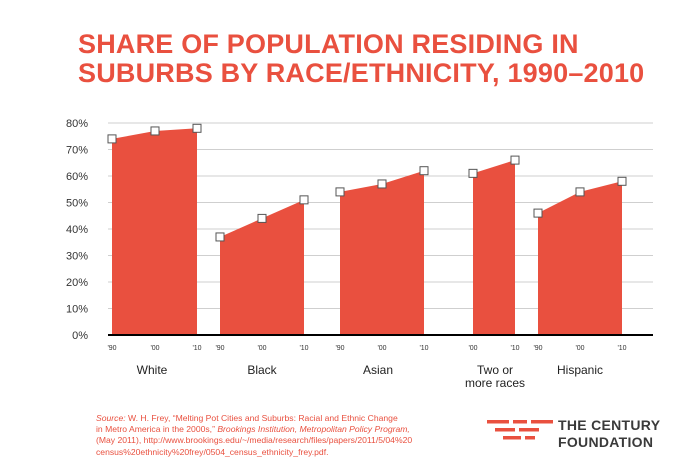 The width and height of the screenshot is (695, 475). Describe the element at coordinates (77, 124) in the screenshot. I see `y-tick-label: 80%` at that location.